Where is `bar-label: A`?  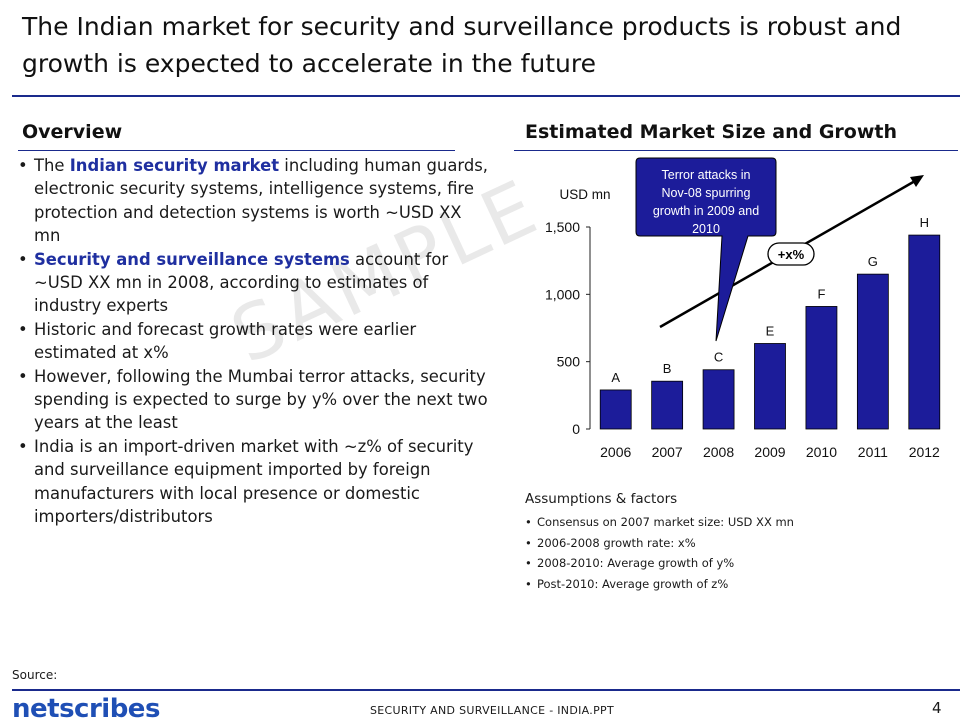 bar-label: A is located at coordinates (615, 377).